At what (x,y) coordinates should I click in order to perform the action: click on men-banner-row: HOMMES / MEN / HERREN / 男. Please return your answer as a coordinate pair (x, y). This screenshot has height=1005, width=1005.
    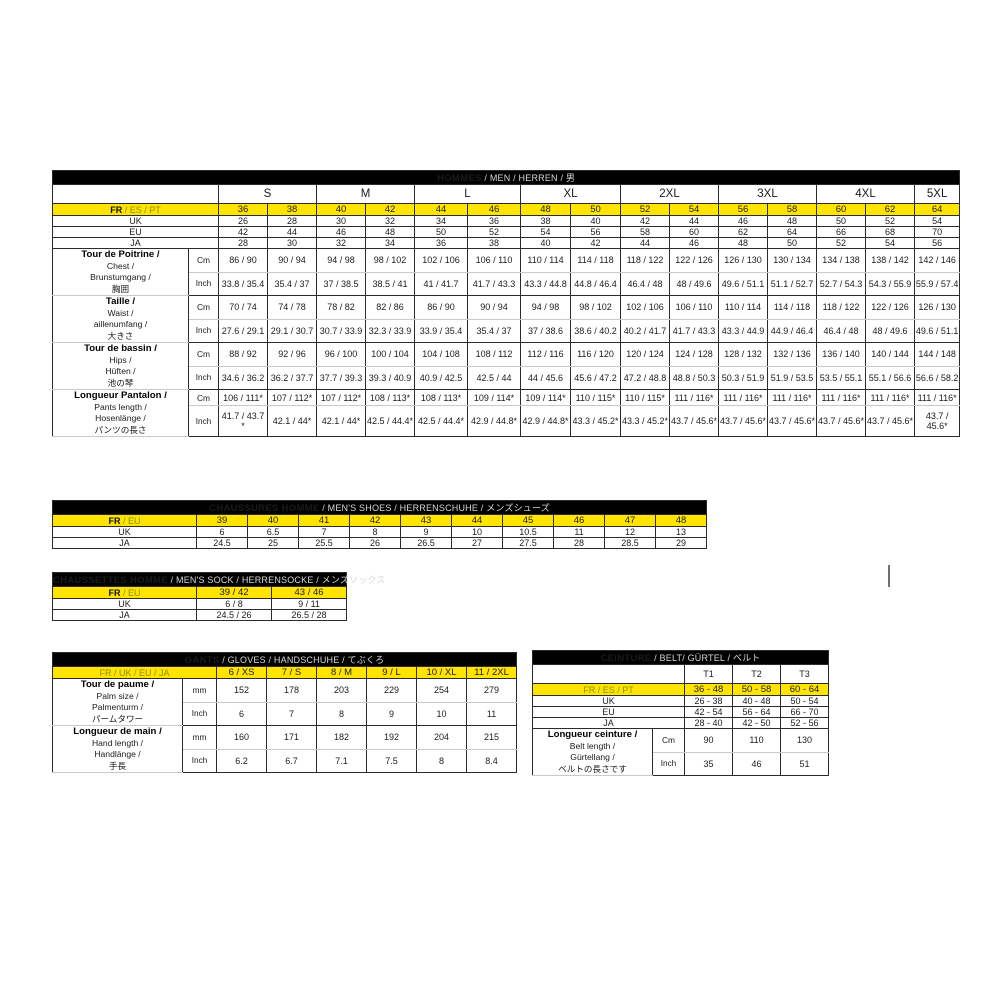
    Looking at the image, I should click on (506, 177).